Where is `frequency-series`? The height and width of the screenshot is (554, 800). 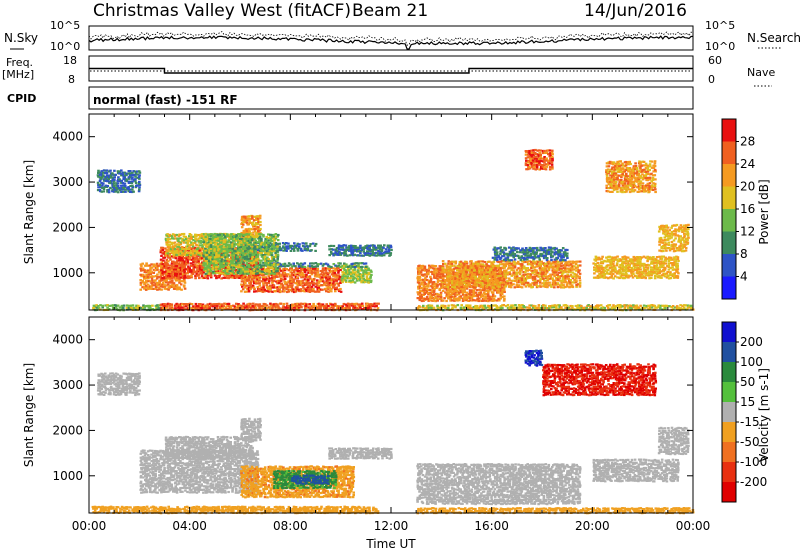 frequency-series is located at coordinates (391, 70).